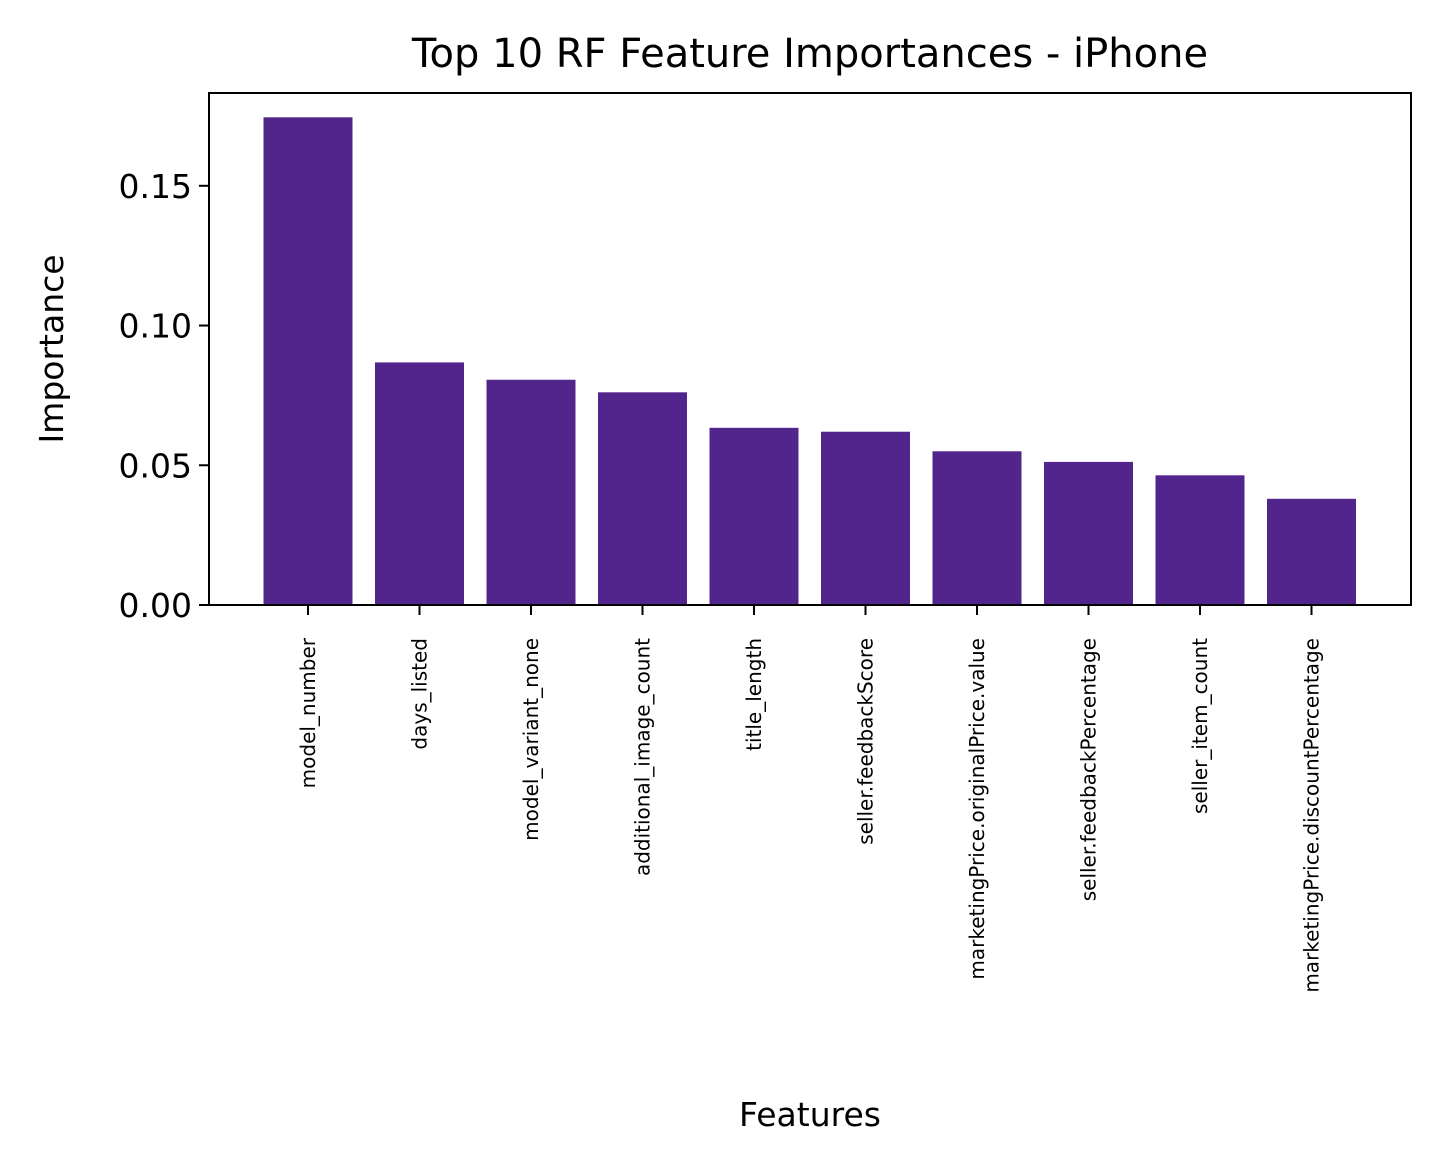 This screenshot has height=1165, width=1441. I want to click on y-tick-label: 0.15, so click(155, 186).